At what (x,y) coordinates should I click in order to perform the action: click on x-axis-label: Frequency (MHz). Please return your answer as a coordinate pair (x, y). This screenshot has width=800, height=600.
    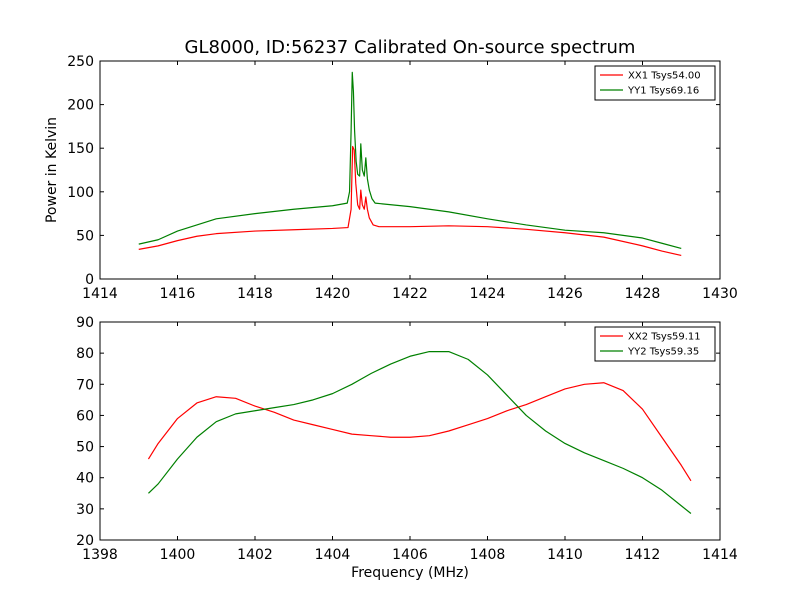
    Looking at the image, I should click on (410, 573).